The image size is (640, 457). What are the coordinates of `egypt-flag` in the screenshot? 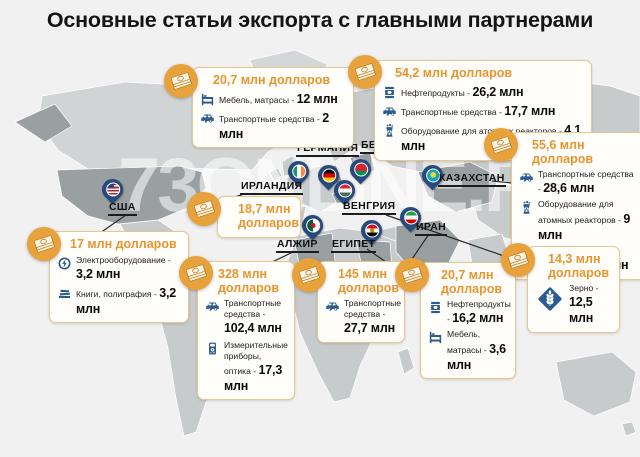 It's located at (371, 230).